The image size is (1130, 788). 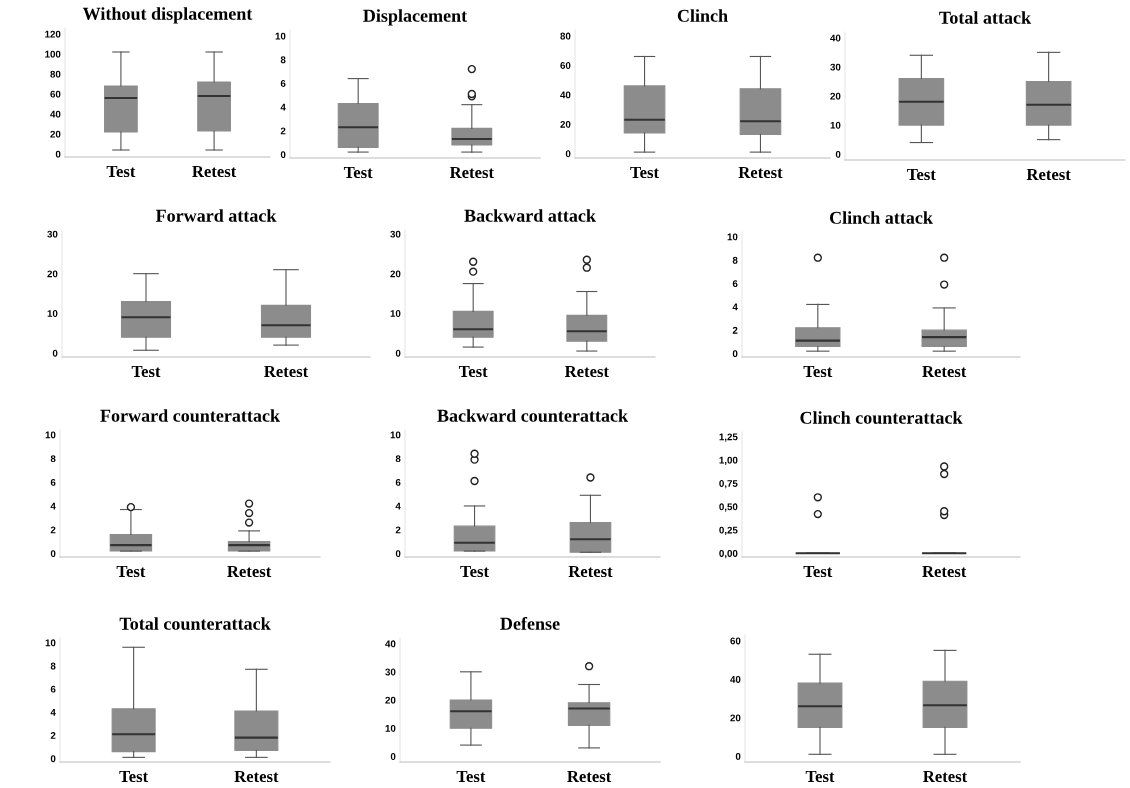 I want to click on chart-title: Clinch attack, so click(x=881, y=217).